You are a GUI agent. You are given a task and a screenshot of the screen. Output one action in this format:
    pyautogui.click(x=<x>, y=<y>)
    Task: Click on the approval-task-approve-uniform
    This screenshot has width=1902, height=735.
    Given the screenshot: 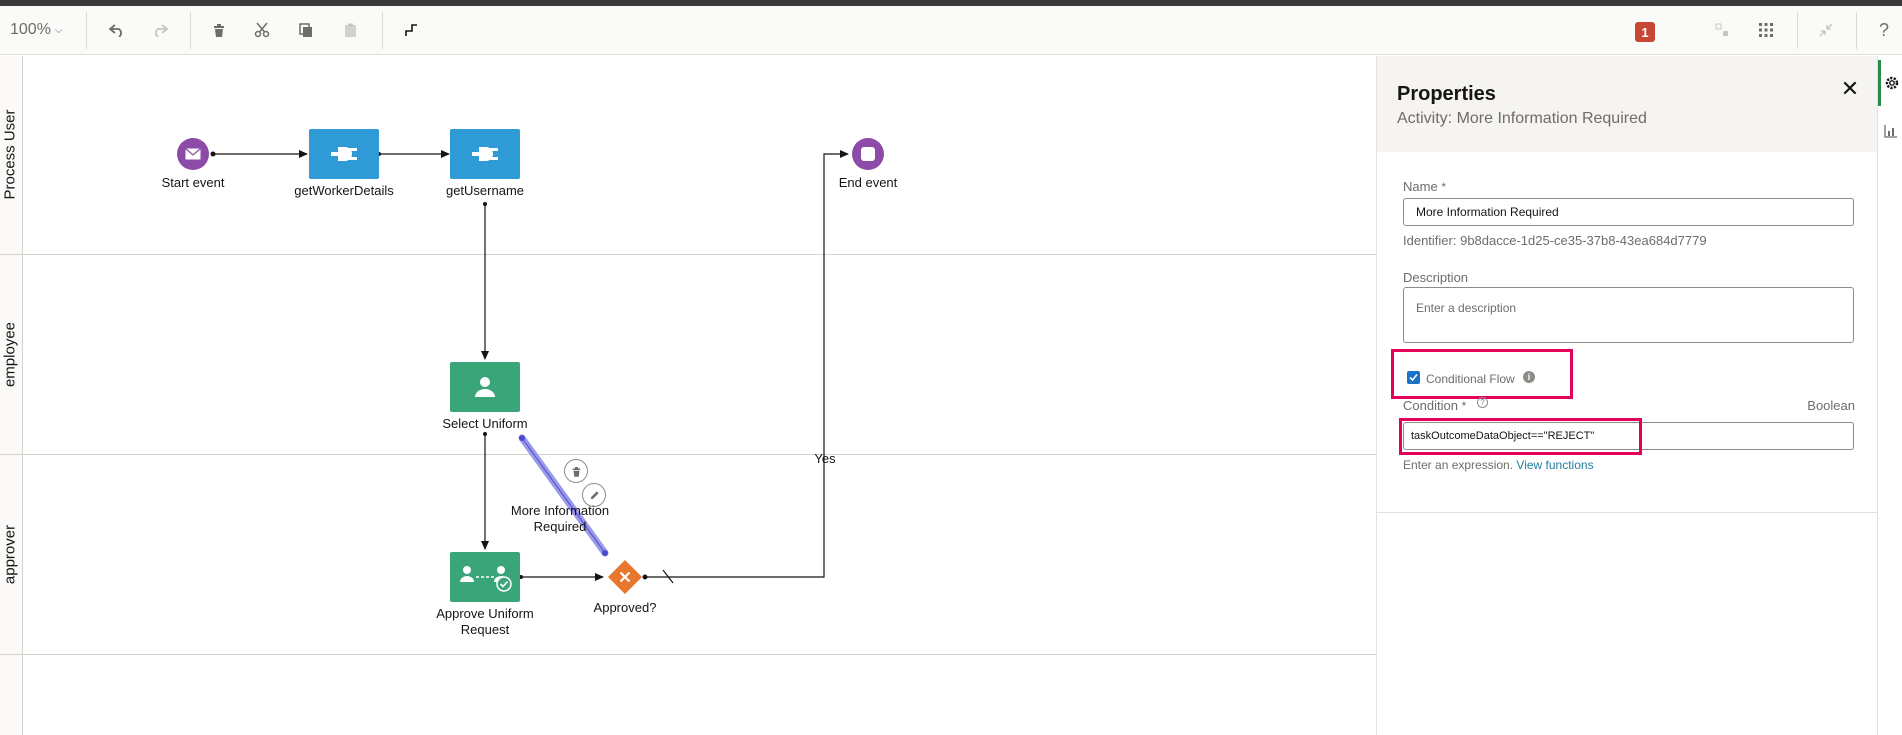 What is the action you would take?
    pyautogui.click(x=485, y=577)
    